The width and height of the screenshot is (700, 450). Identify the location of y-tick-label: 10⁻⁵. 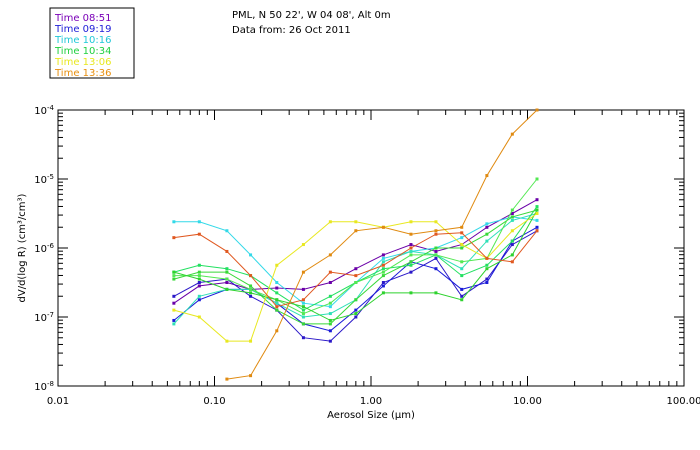
(44, 179).